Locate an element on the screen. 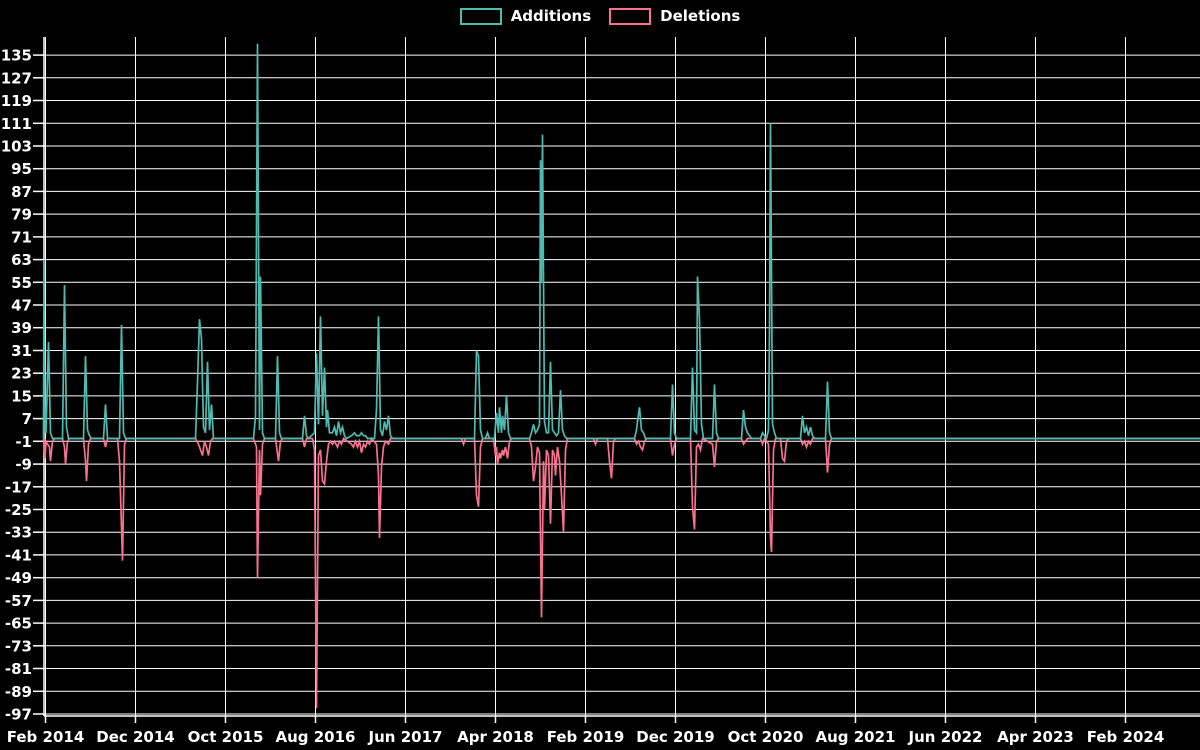  x-tick-label: Oct 2020 is located at coordinates (766, 737).